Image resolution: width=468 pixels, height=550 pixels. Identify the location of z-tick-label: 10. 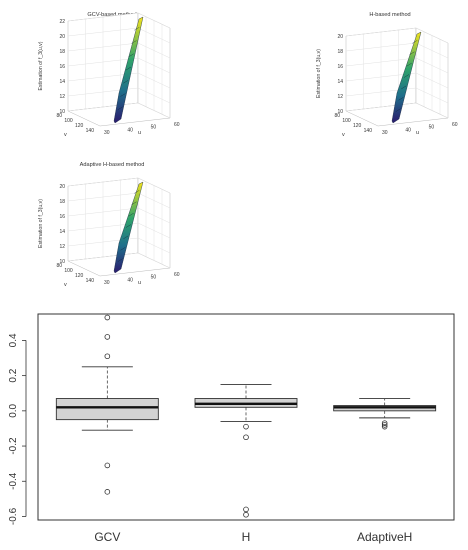
(62, 112).